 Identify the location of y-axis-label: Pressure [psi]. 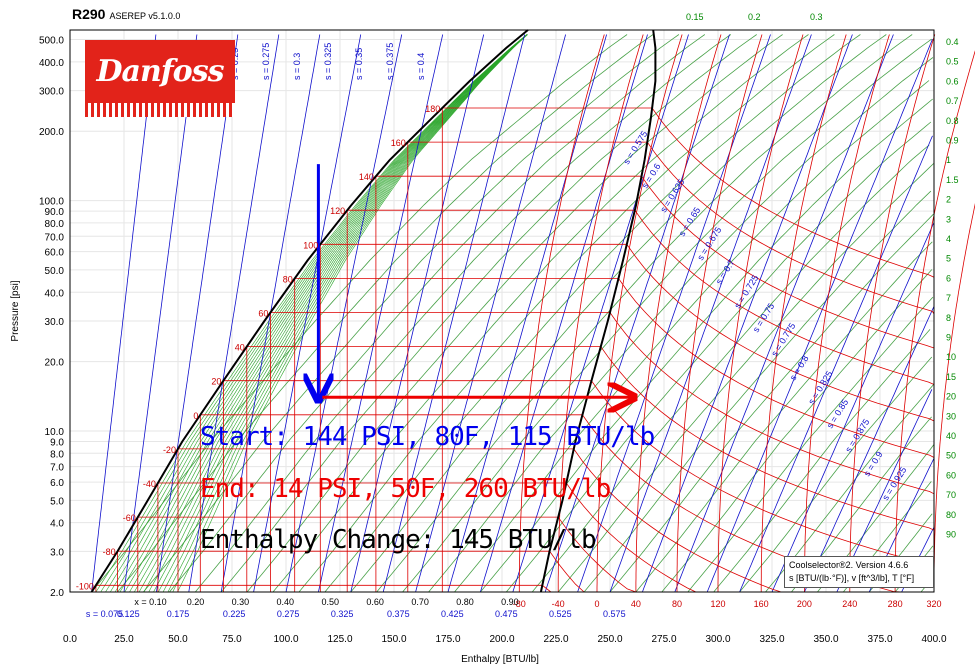
(15, 310).